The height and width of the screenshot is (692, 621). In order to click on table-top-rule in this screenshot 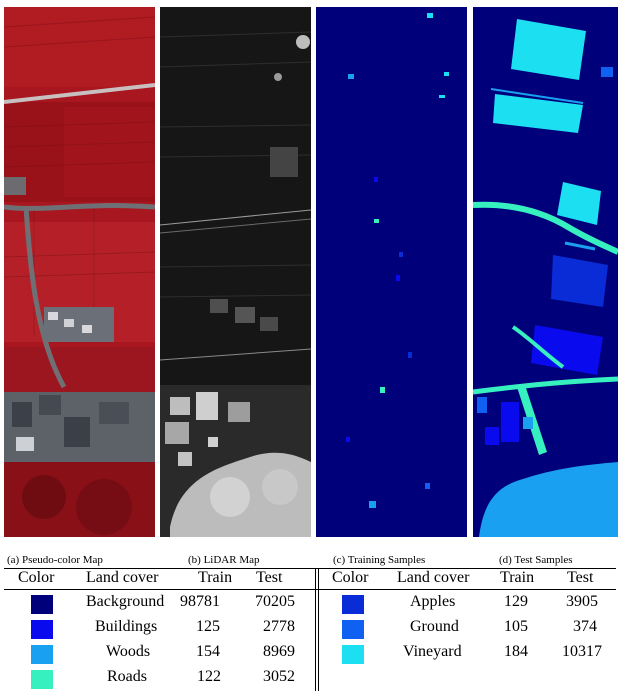, I will do `click(310, 568)`.